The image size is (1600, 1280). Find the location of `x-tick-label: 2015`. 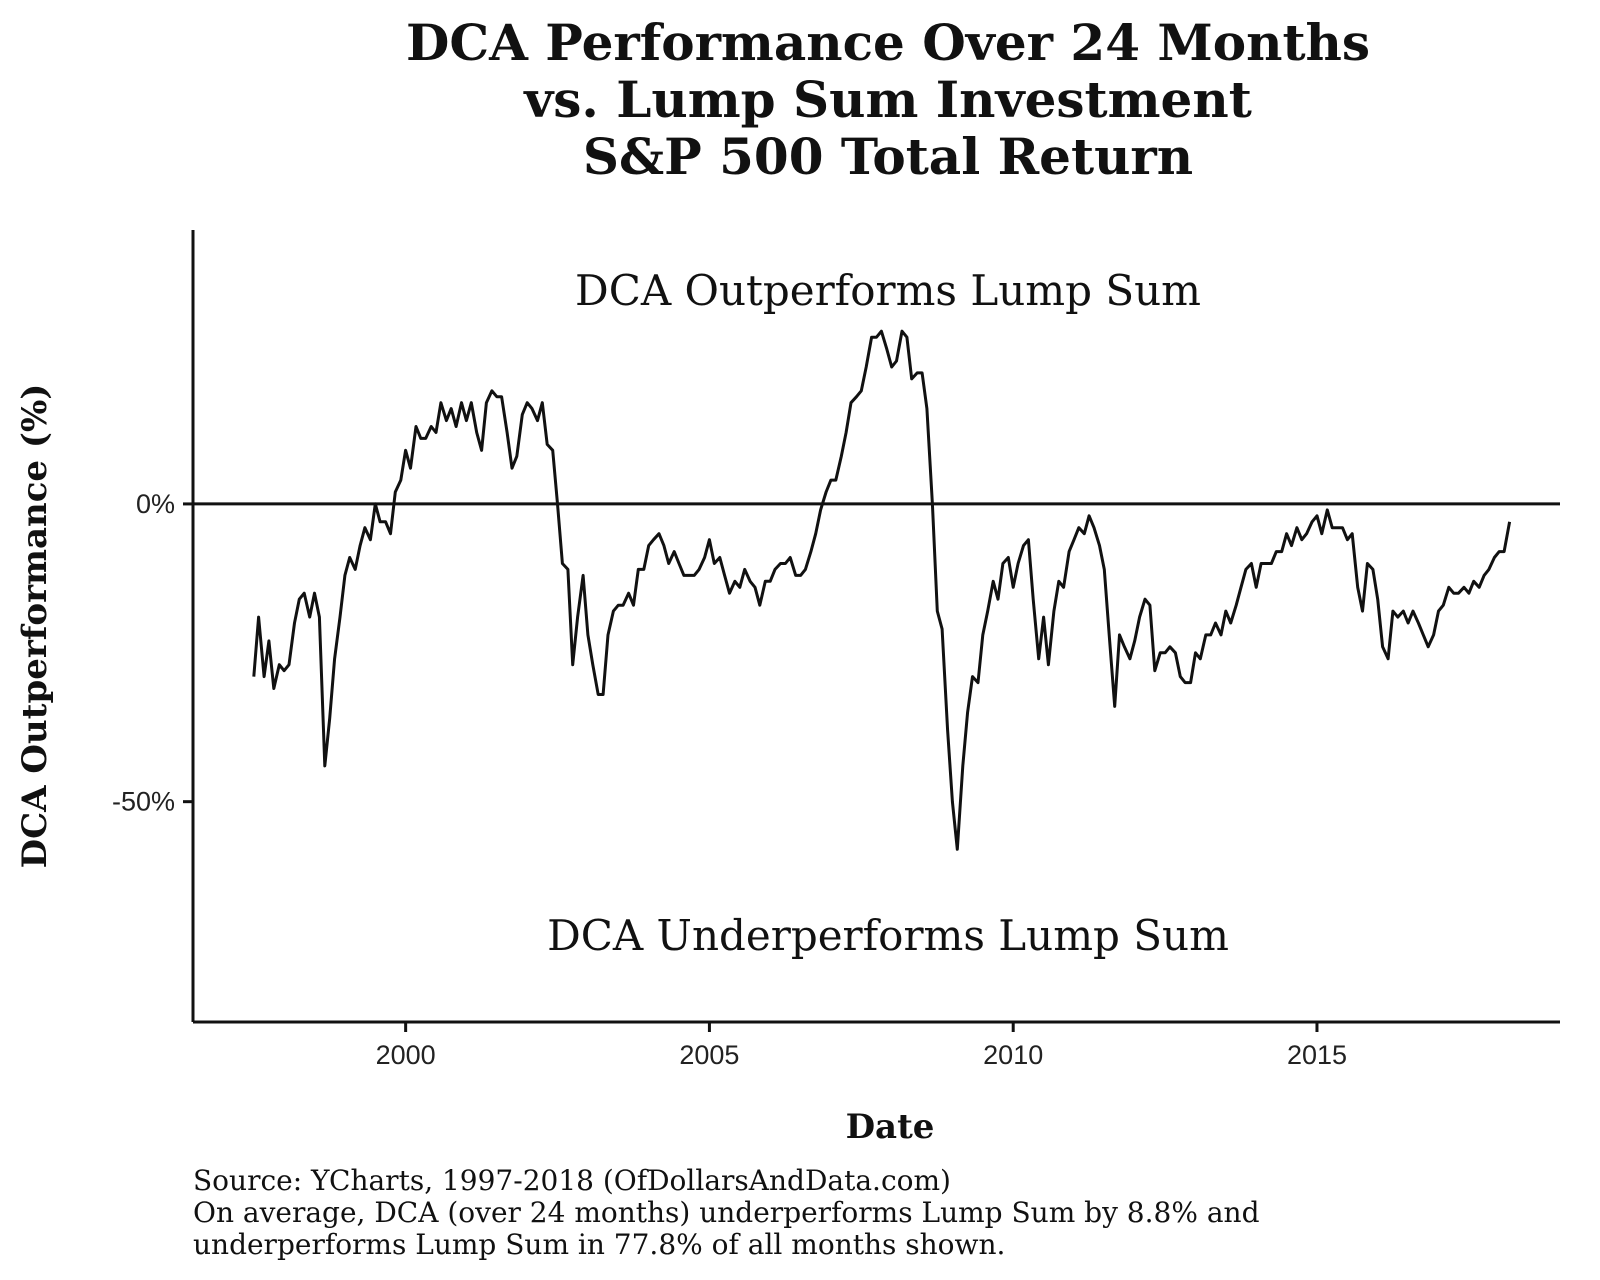

x-tick-label: 2015 is located at coordinates (1317, 1055).